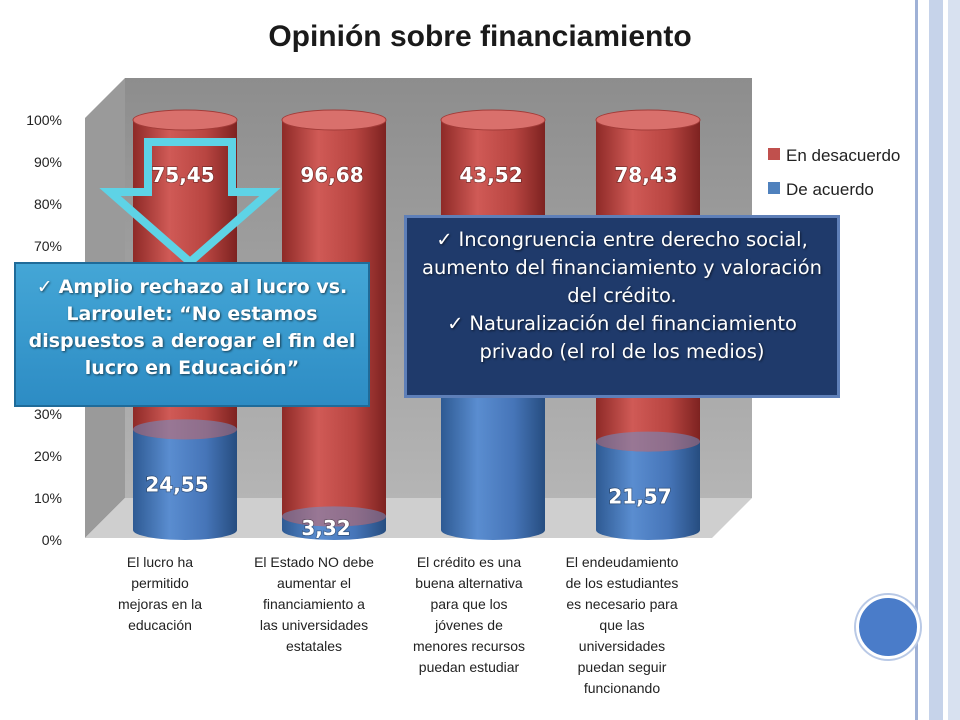 This screenshot has height=720, width=960. What do you see at coordinates (190, 203) in the screenshot?
I see `down-arrow-icon` at bounding box center [190, 203].